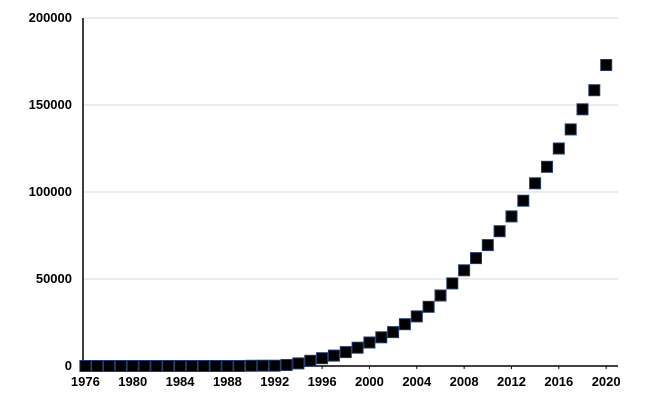  What do you see at coordinates (606, 381) in the screenshot?
I see `x-tick-label: 2020` at bounding box center [606, 381].